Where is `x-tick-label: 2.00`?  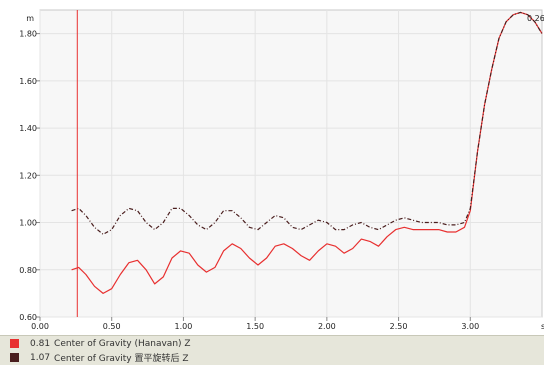
x-tick-label: 2.00 is located at coordinates (327, 326).